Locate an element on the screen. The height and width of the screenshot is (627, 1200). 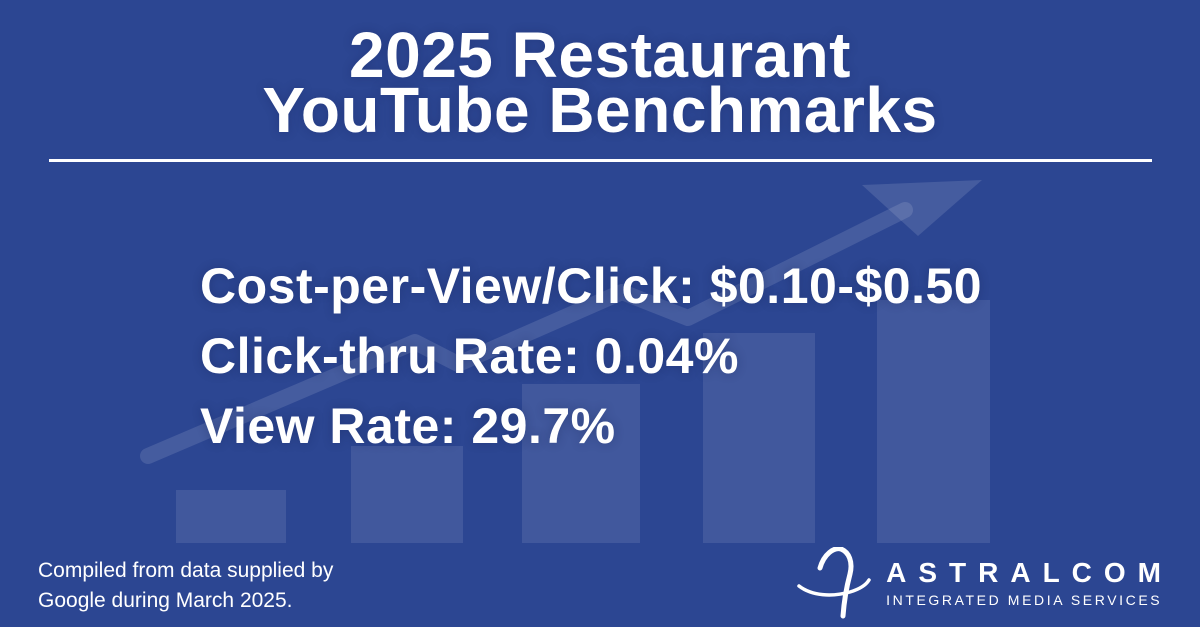
footnote-line-1: Compiled from data supplied by is located at coordinates (186, 570).